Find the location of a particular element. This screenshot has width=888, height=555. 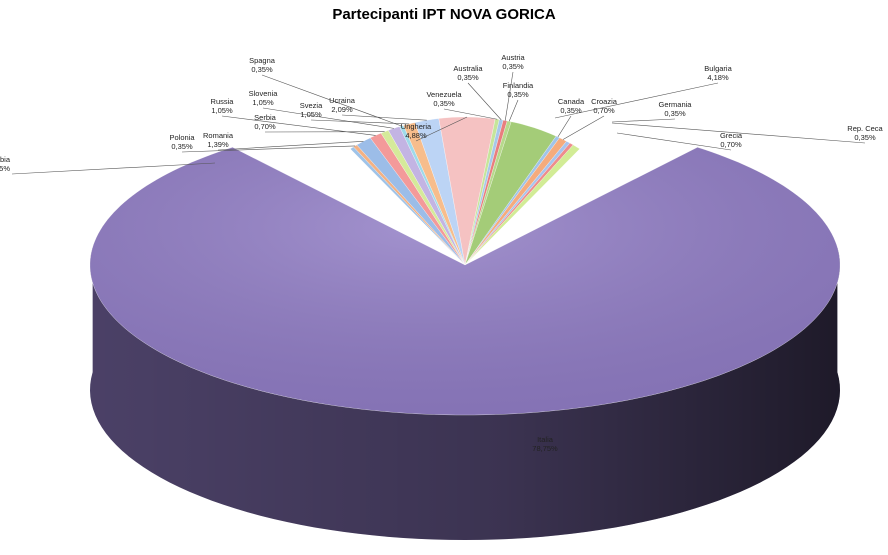

leader-line-finlandia is located at coordinates (513, 110).